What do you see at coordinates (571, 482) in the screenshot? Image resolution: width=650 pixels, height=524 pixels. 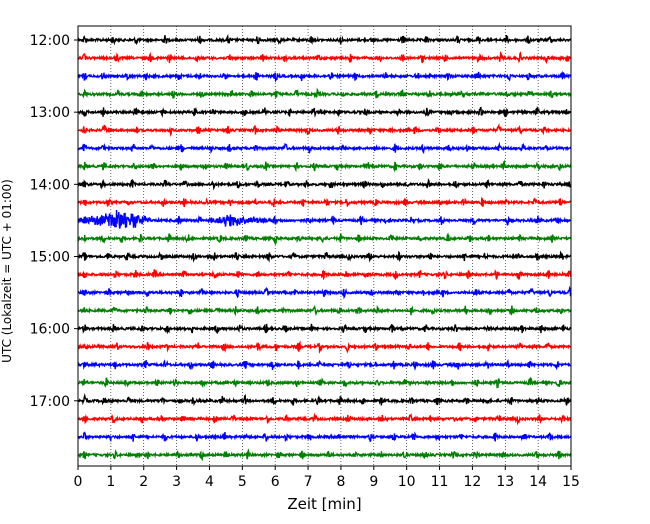 I see `x-tick-label: 15` at bounding box center [571, 482].